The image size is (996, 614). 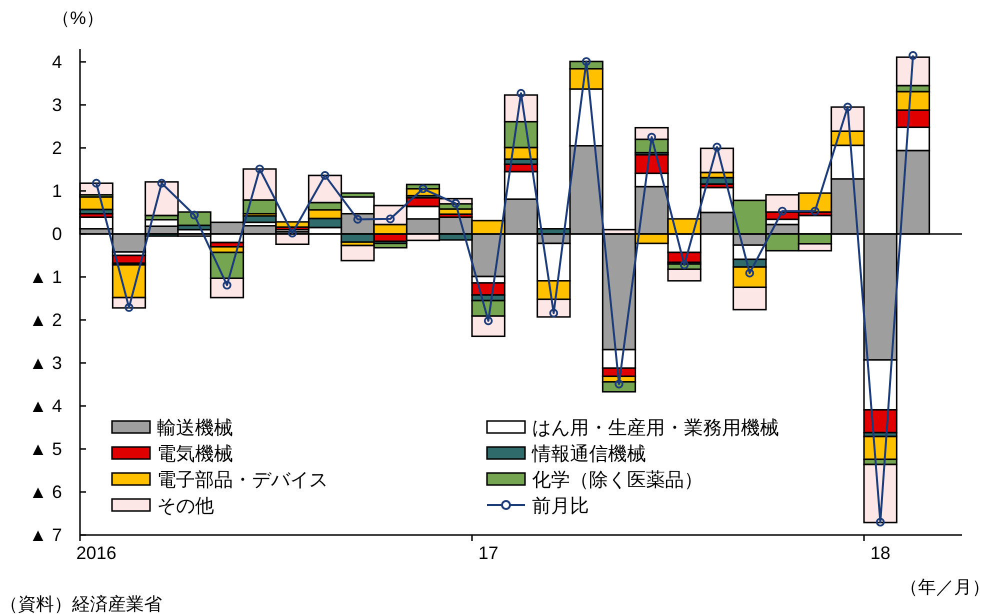 What do you see at coordinates (560, 506) in the screenshot?
I see `legend-label: 前月比` at bounding box center [560, 506].